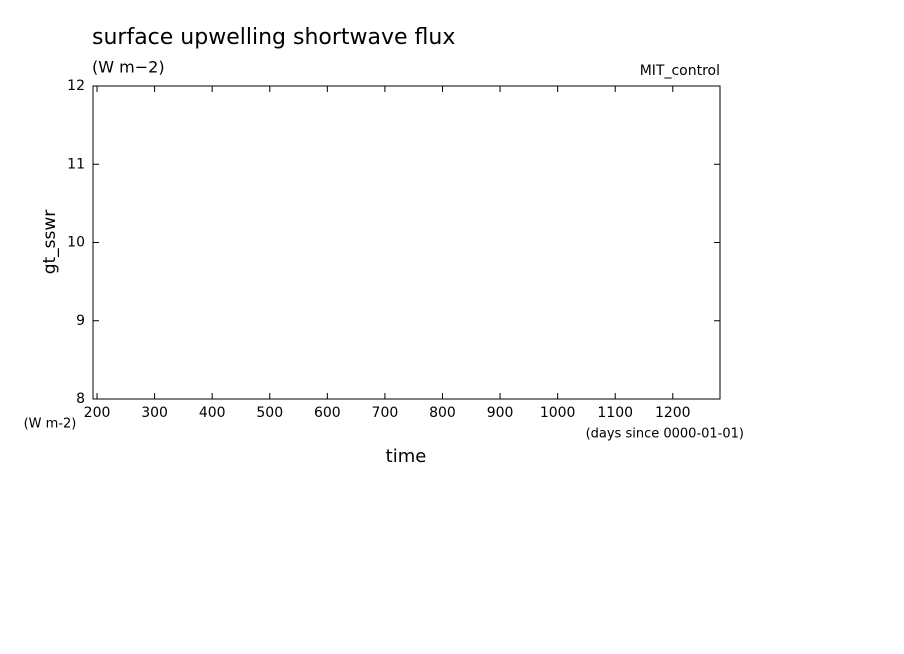 The image size is (904, 654). What do you see at coordinates (327, 413) in the screenshot?
I see `x-tick-label: 600` at bounding box center [327, 413].